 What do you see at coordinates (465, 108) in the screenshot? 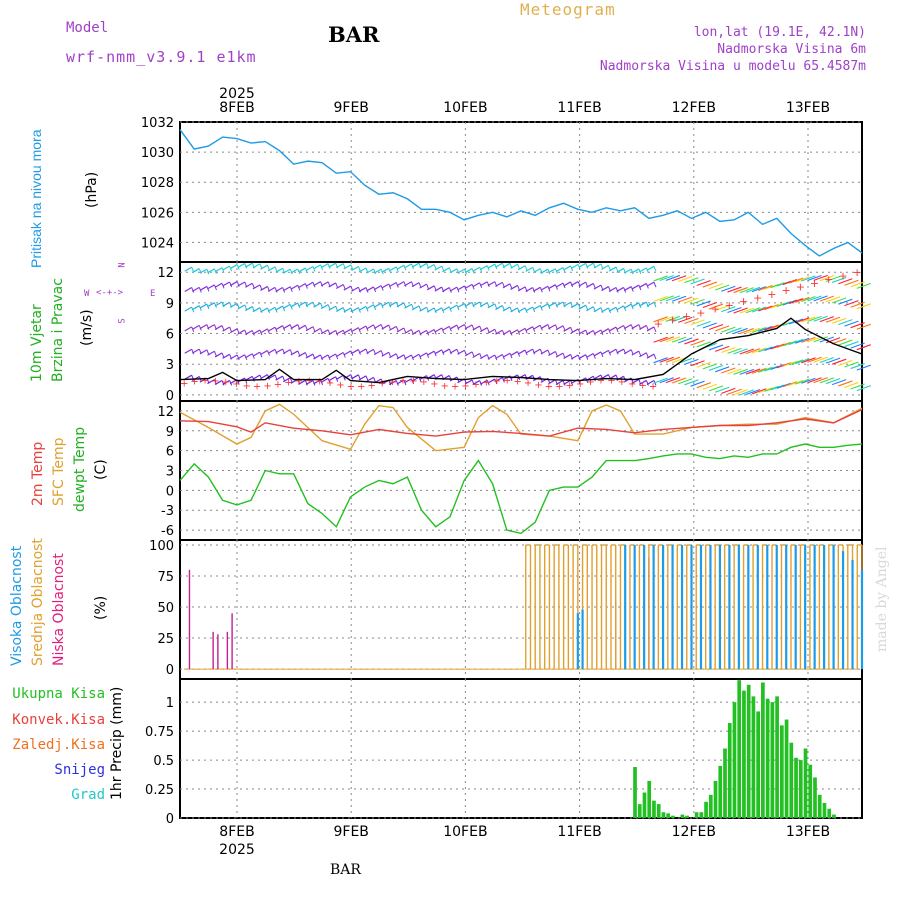
I see `top-day-label: 10FEB` at bounding box center [465, 108].